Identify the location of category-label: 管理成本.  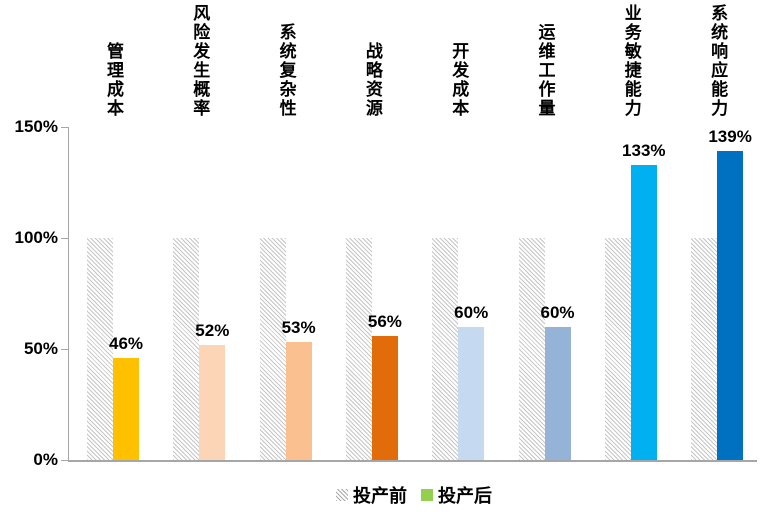
(113, 80).